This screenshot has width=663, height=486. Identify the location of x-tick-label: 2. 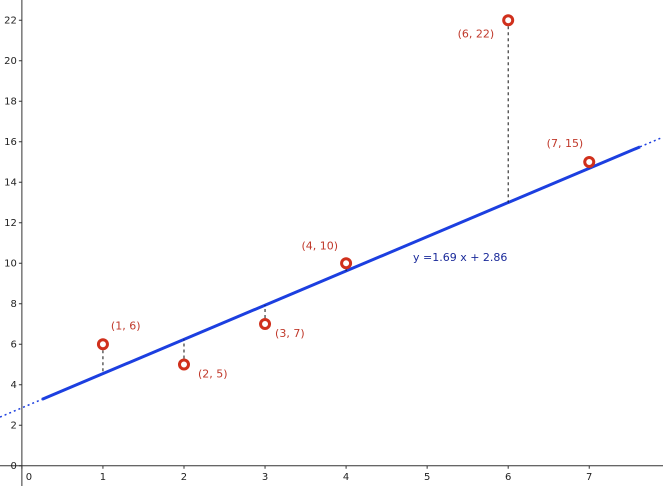
(184, 477).